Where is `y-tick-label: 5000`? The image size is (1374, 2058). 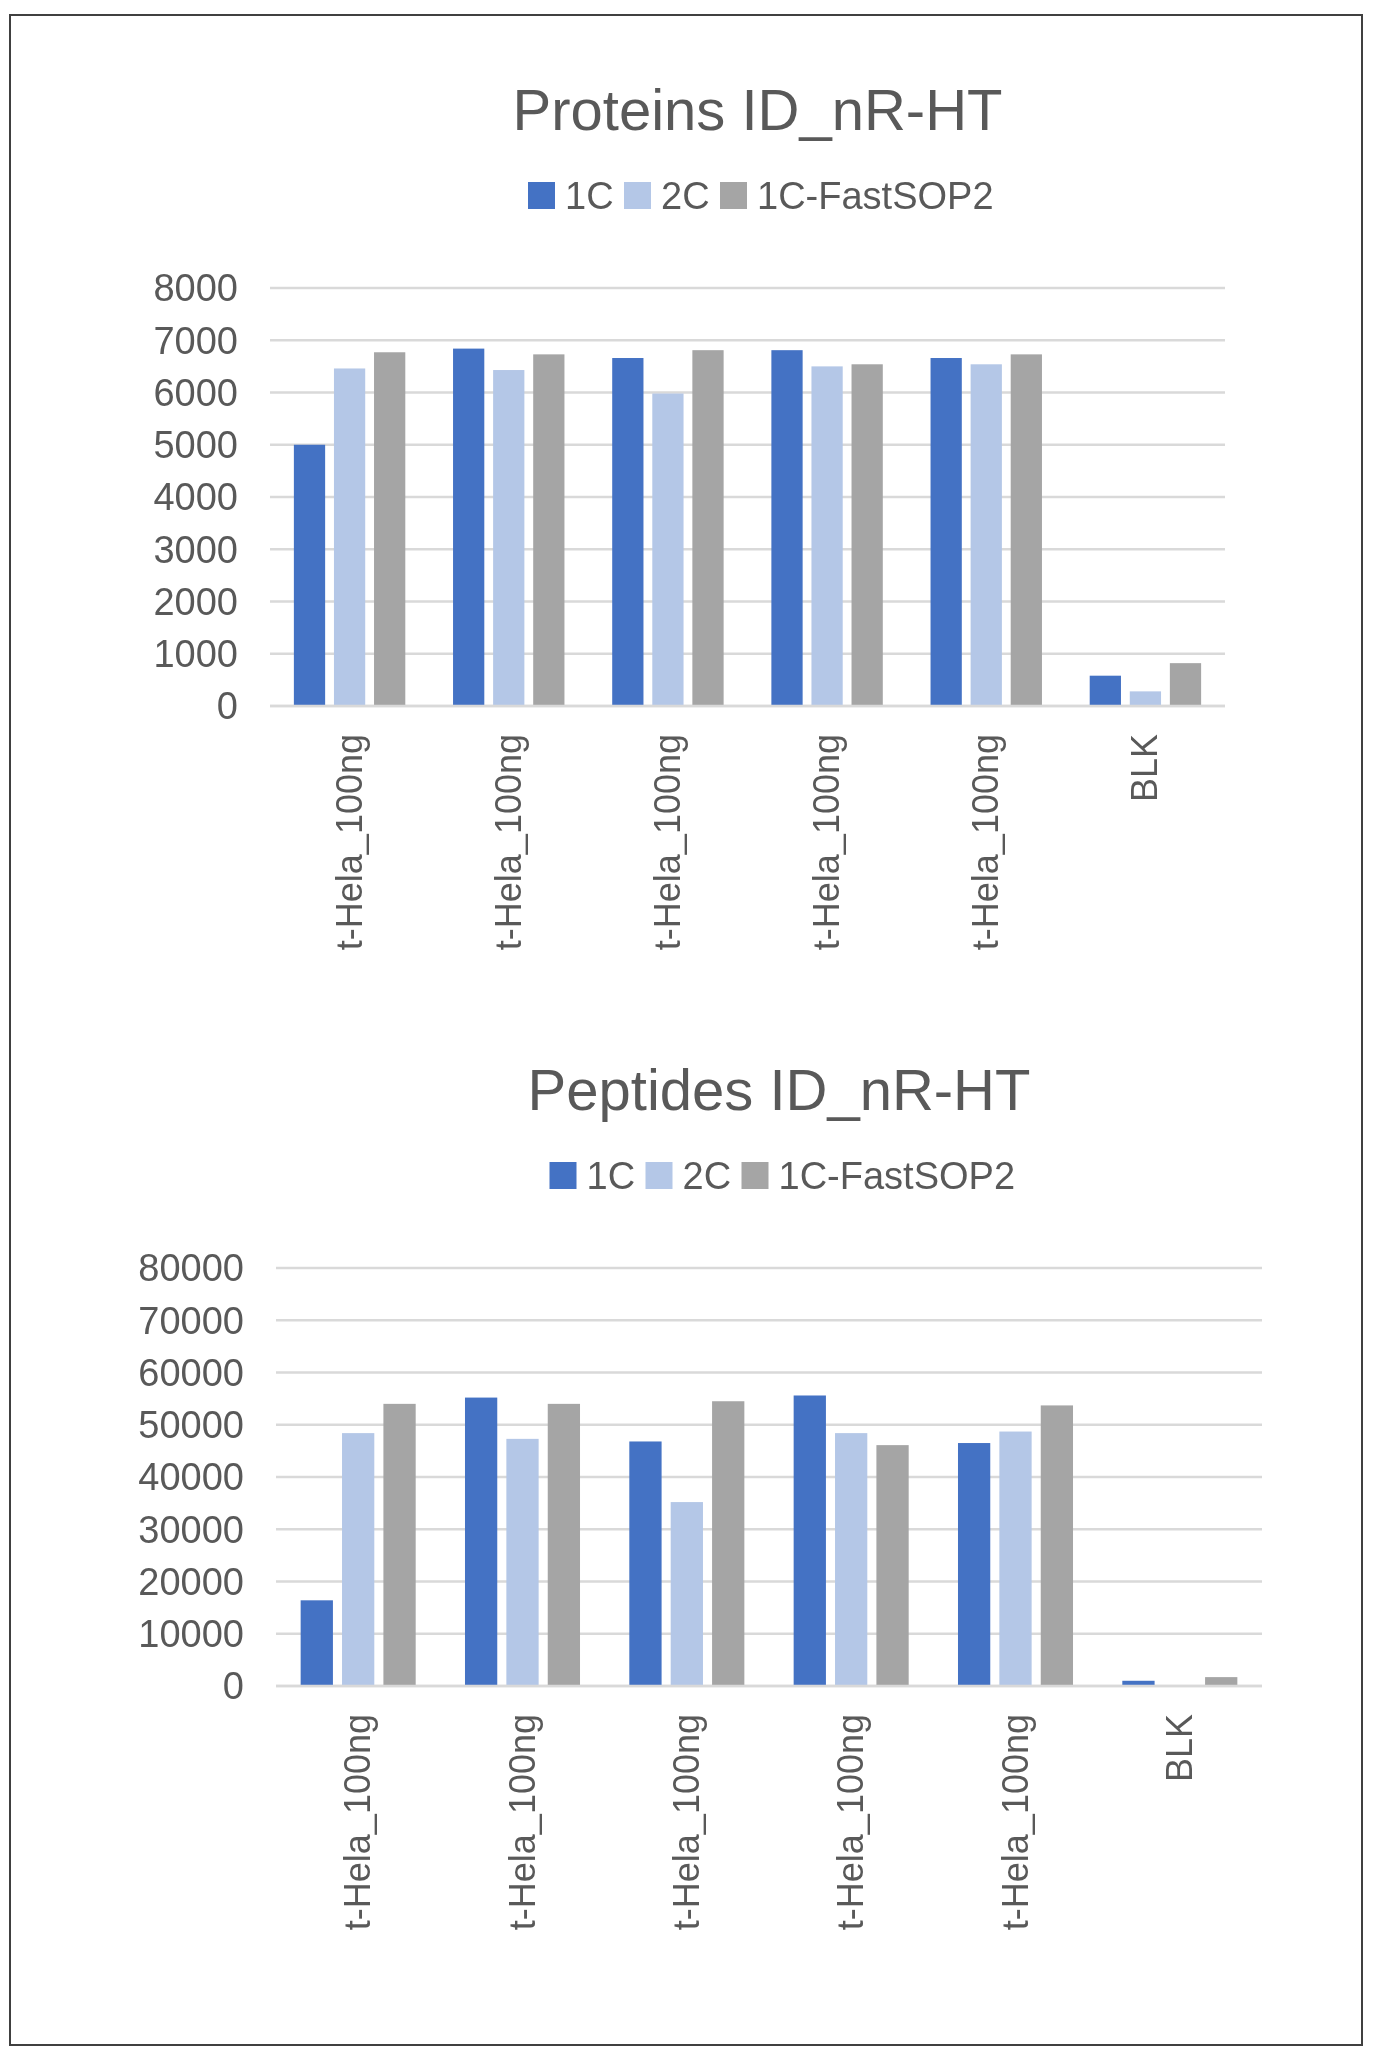 y-tick-label: 5000 is located at coordinates (195, 445).